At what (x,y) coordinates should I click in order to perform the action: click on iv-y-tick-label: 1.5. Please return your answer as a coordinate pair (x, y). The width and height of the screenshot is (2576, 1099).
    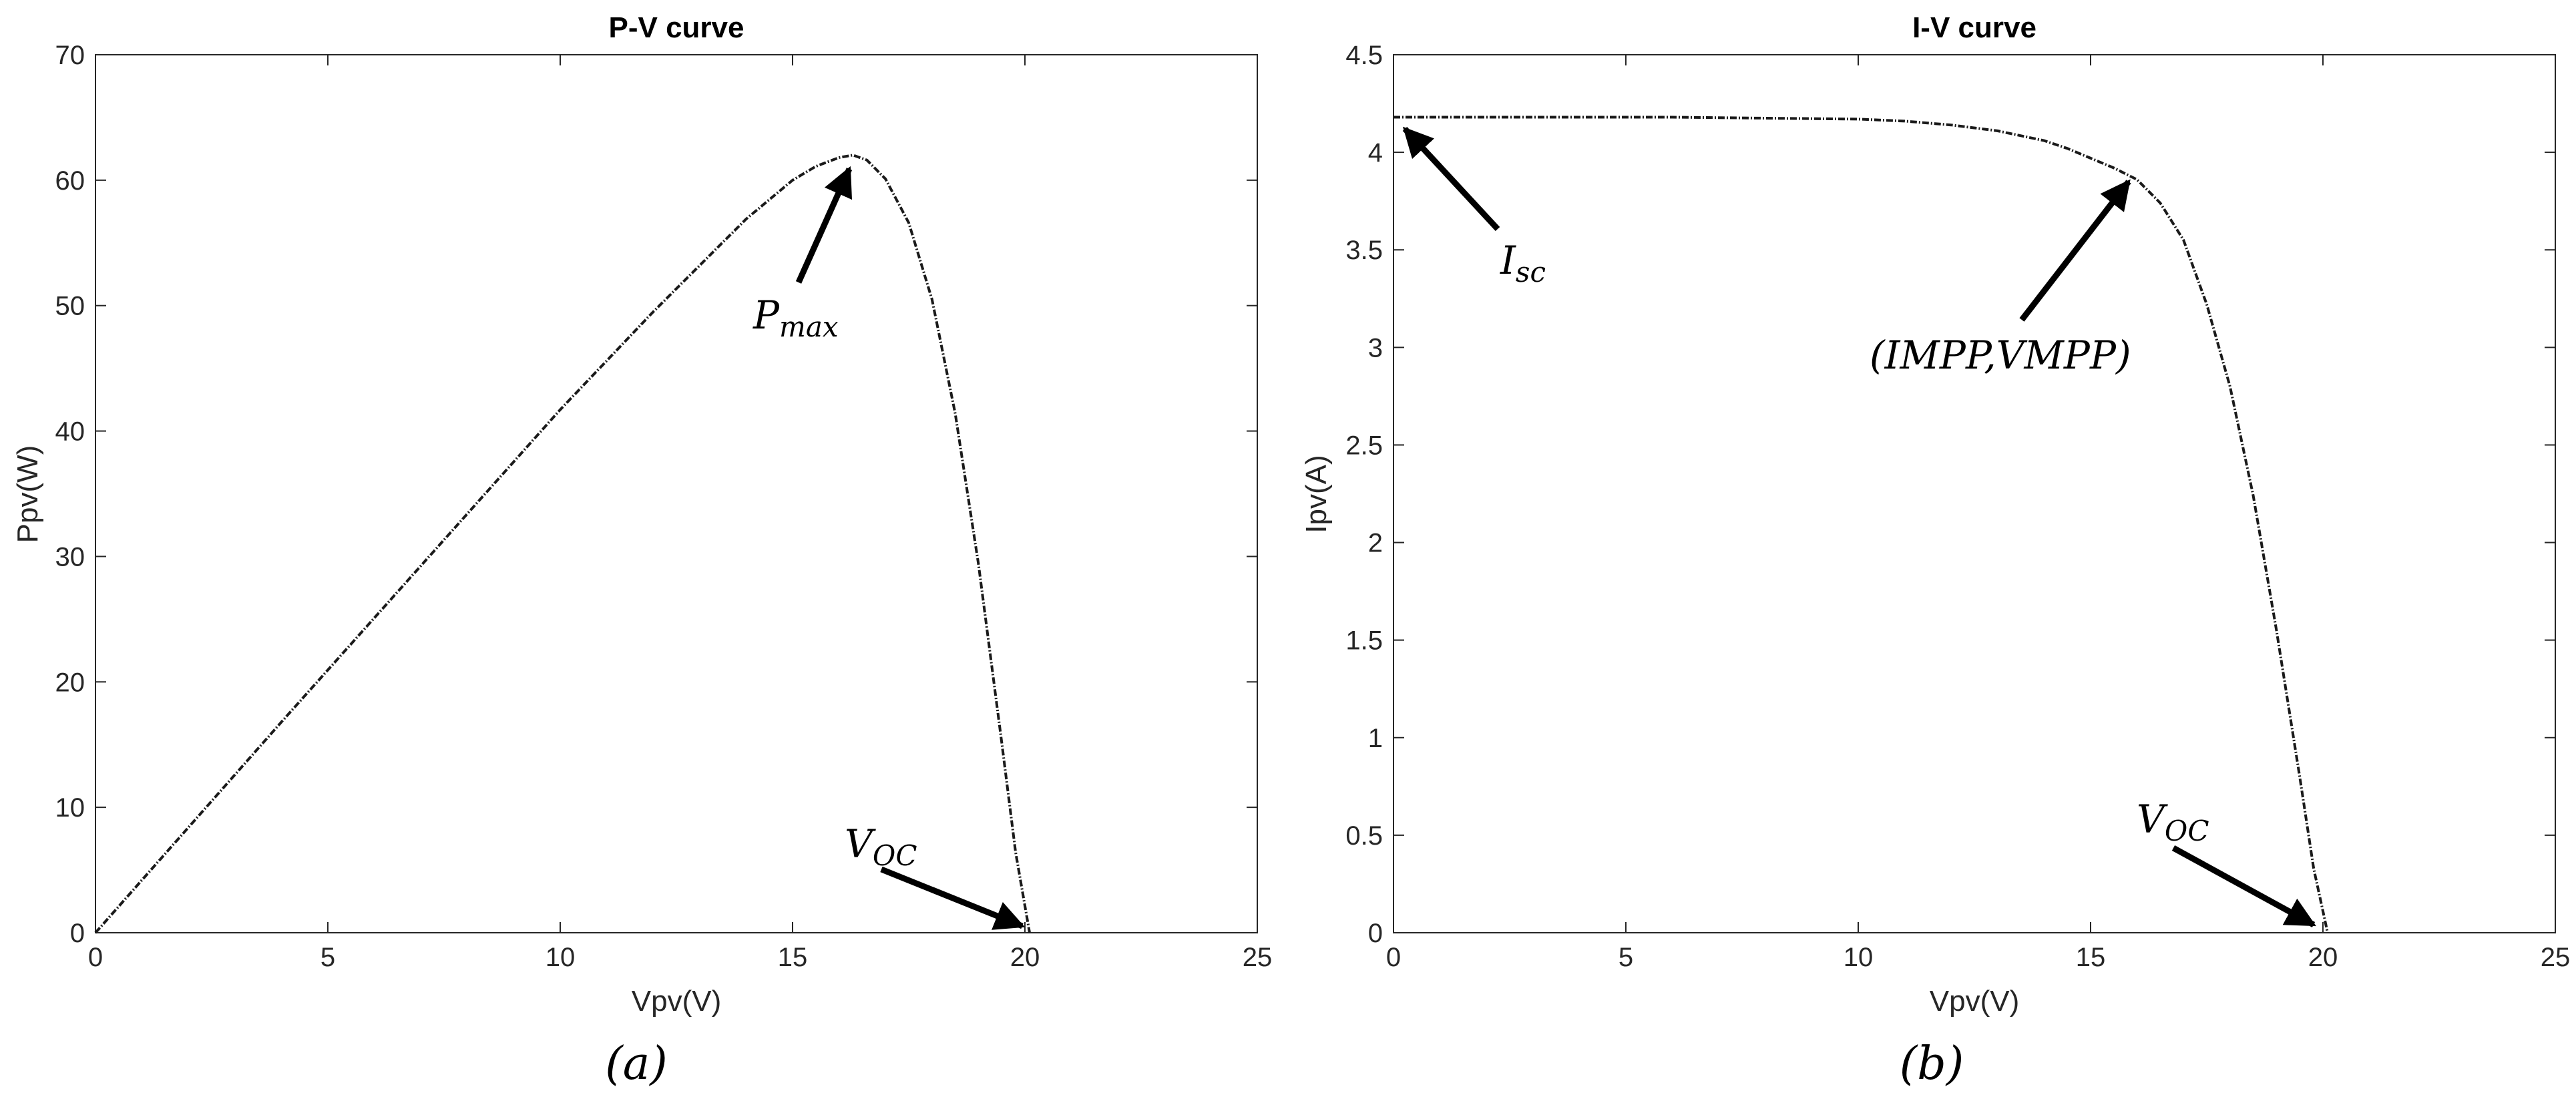
    Looking at the image, I should click on (1364, 641).